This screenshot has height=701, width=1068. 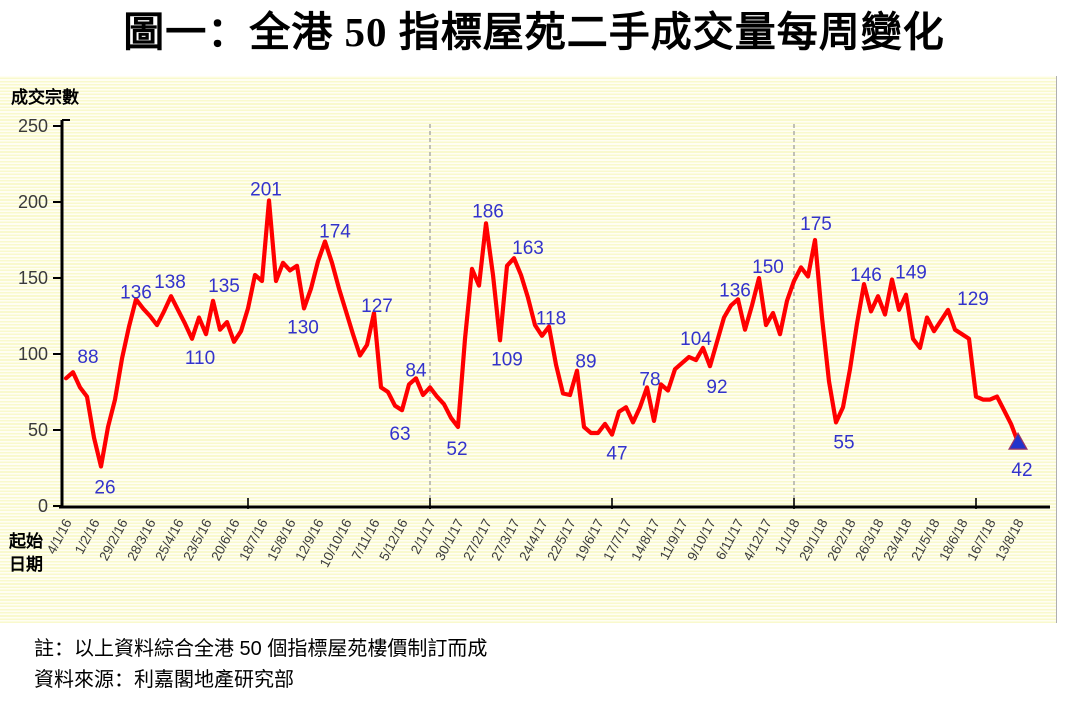 What do you see at coordinates (261, 649) in the screenshot?
I see `note-source-basis: 註：以上資料綜合全港 50 個指標屋苑樓價制訂而成` at bounding box center [261, 649].